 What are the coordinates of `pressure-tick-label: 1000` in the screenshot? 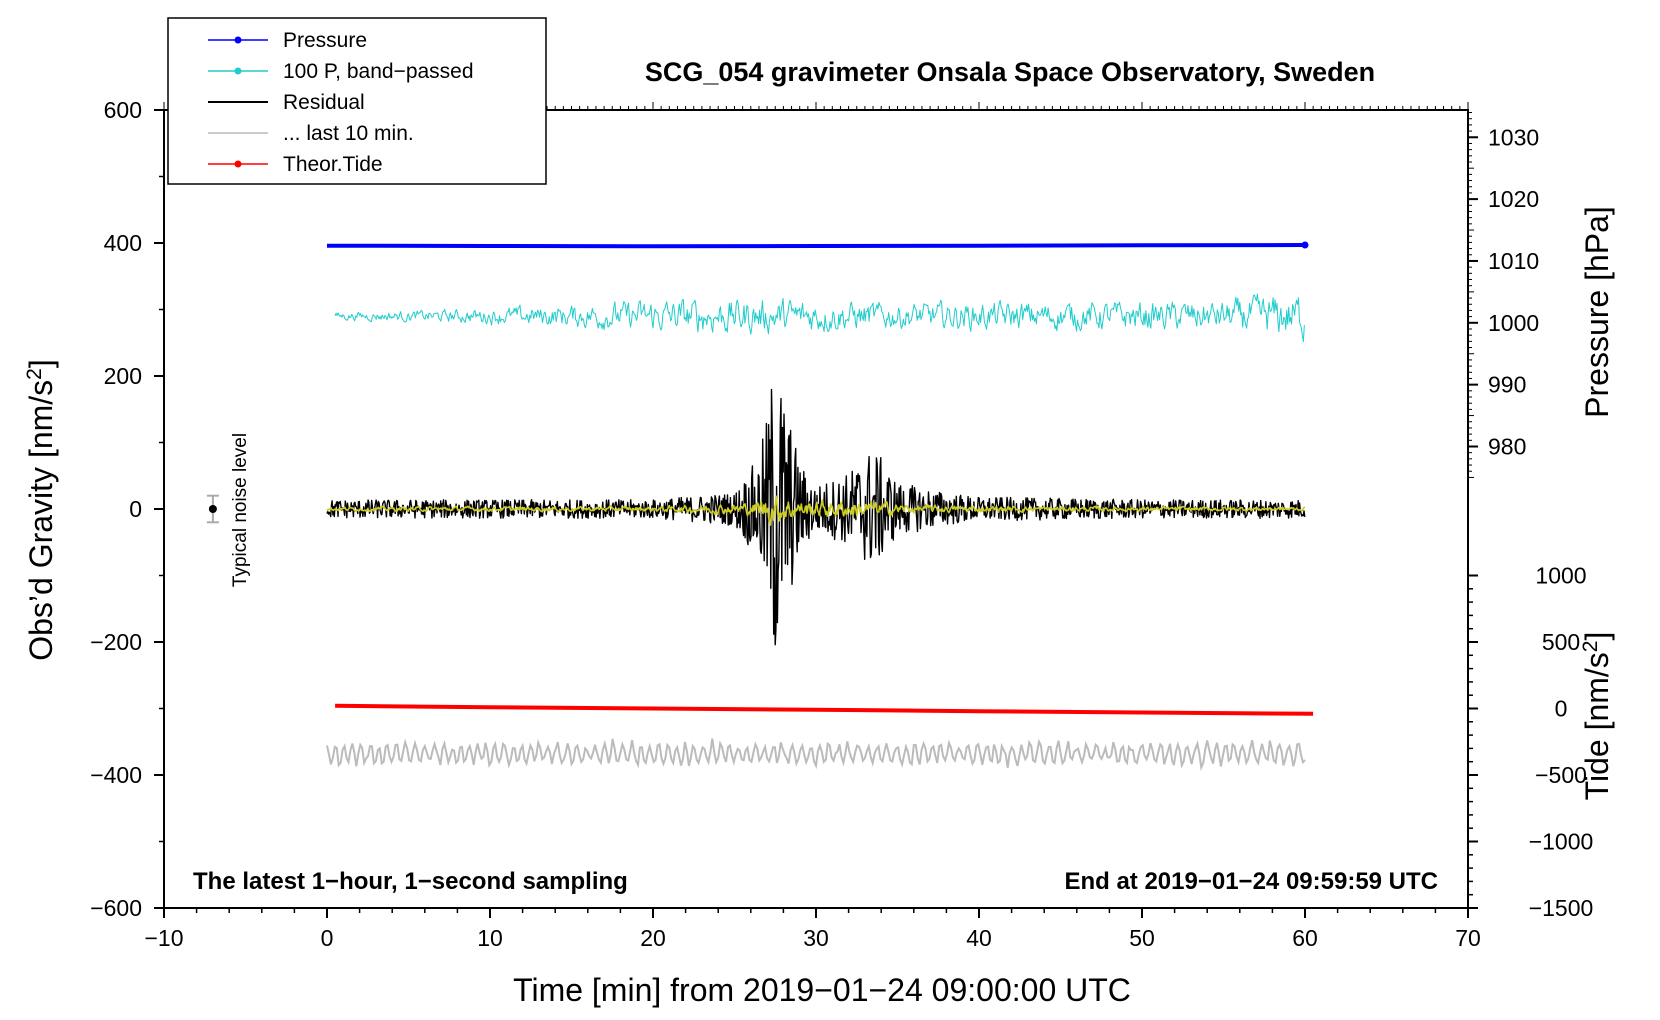 It's located at (1513, 323).